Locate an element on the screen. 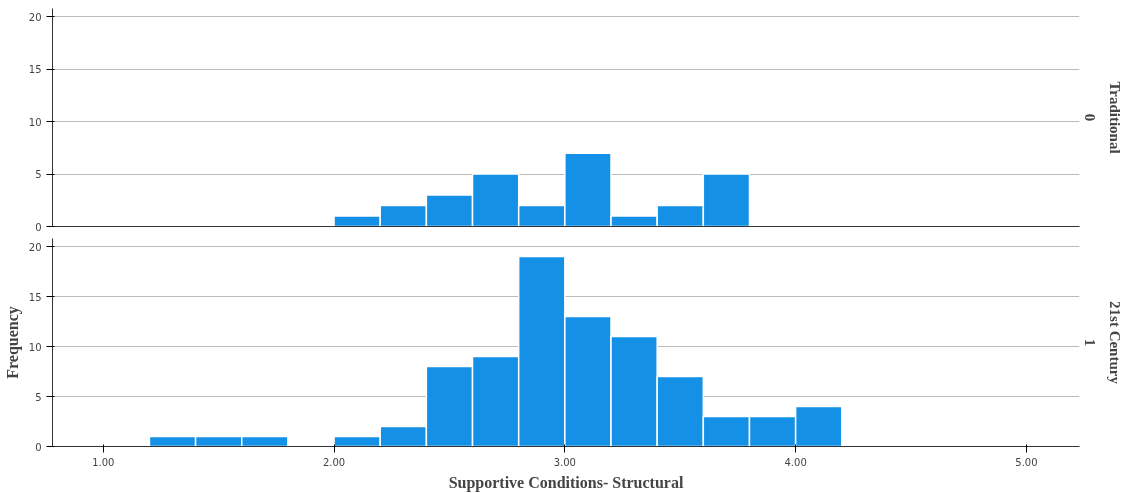 The width and height of the screenshot is (1129, 493). x-tick-label: 5.00 is located at coordinates (1026, 462).